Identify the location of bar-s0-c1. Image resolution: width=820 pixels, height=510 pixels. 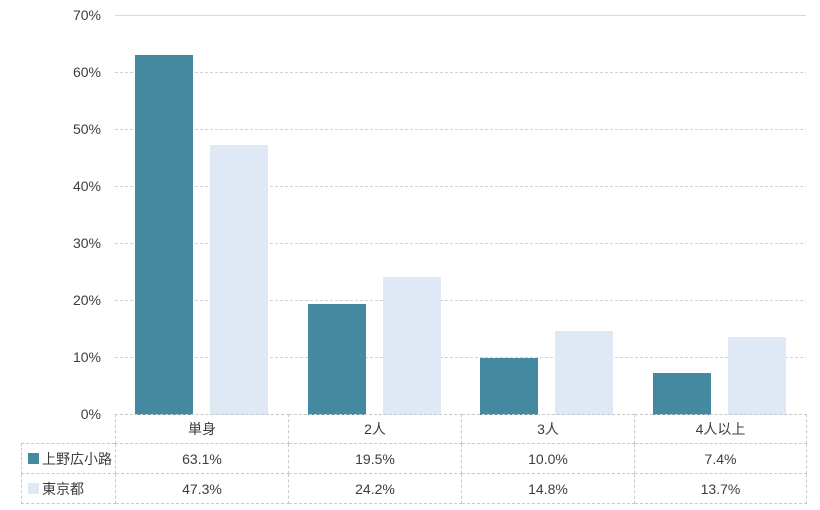
(336, 359).